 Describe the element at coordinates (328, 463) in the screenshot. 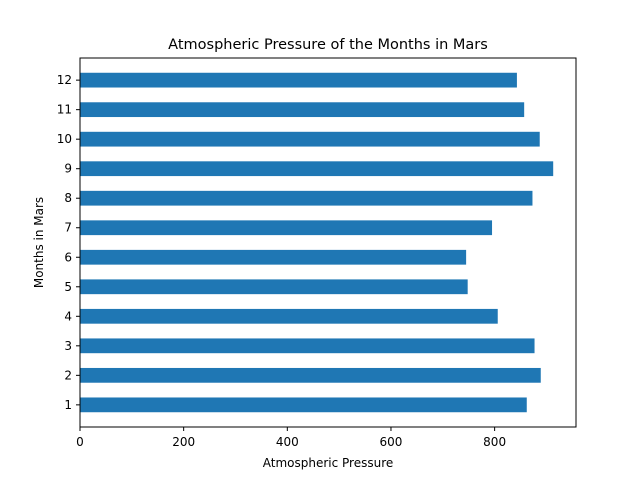

I see `x-axis-label: Atmospheric Pressure` at that location.